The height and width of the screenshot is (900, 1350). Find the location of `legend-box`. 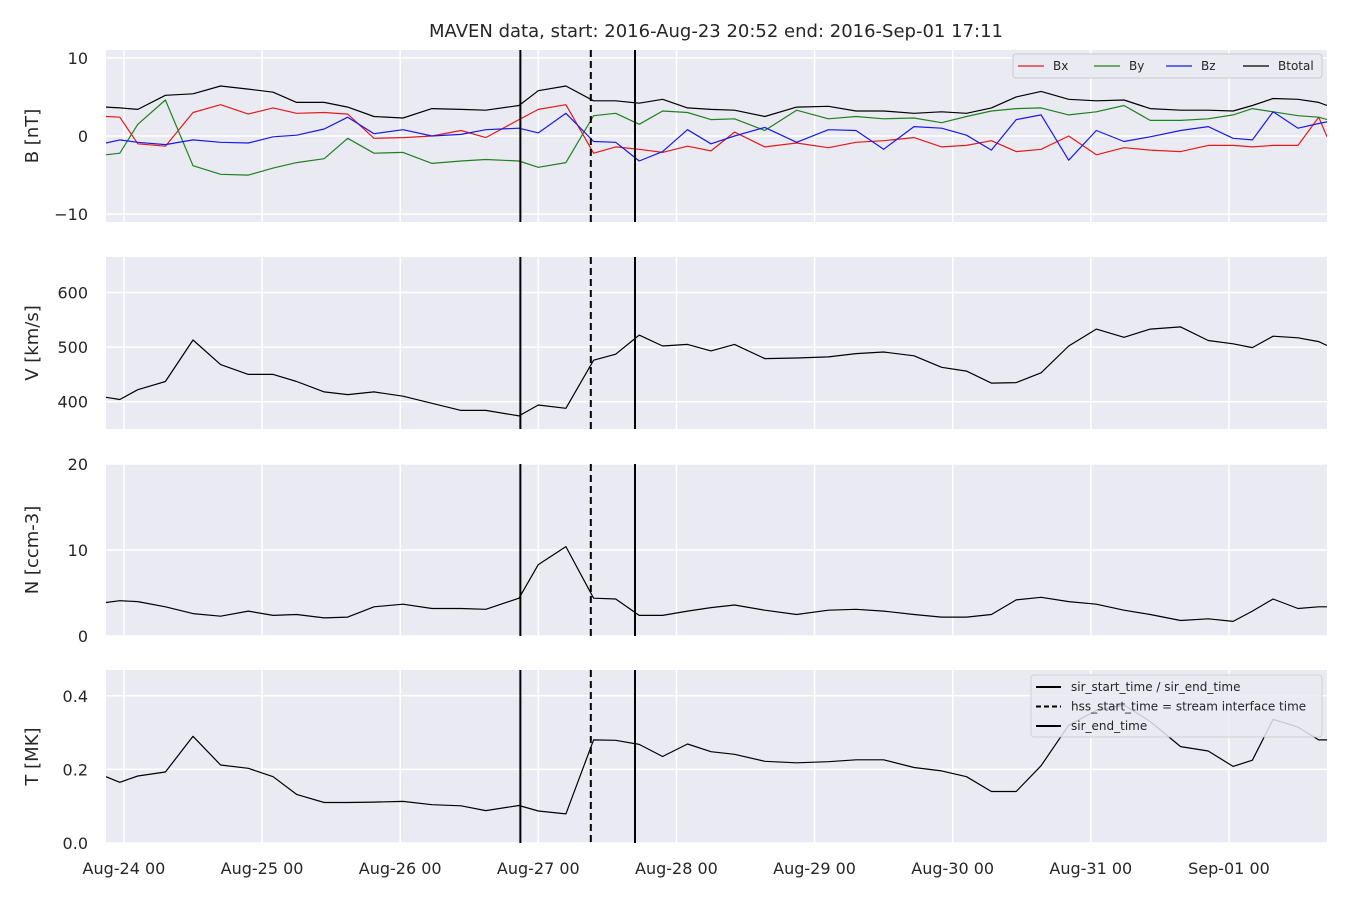

legend-box is located at coordinates (1176, 706).